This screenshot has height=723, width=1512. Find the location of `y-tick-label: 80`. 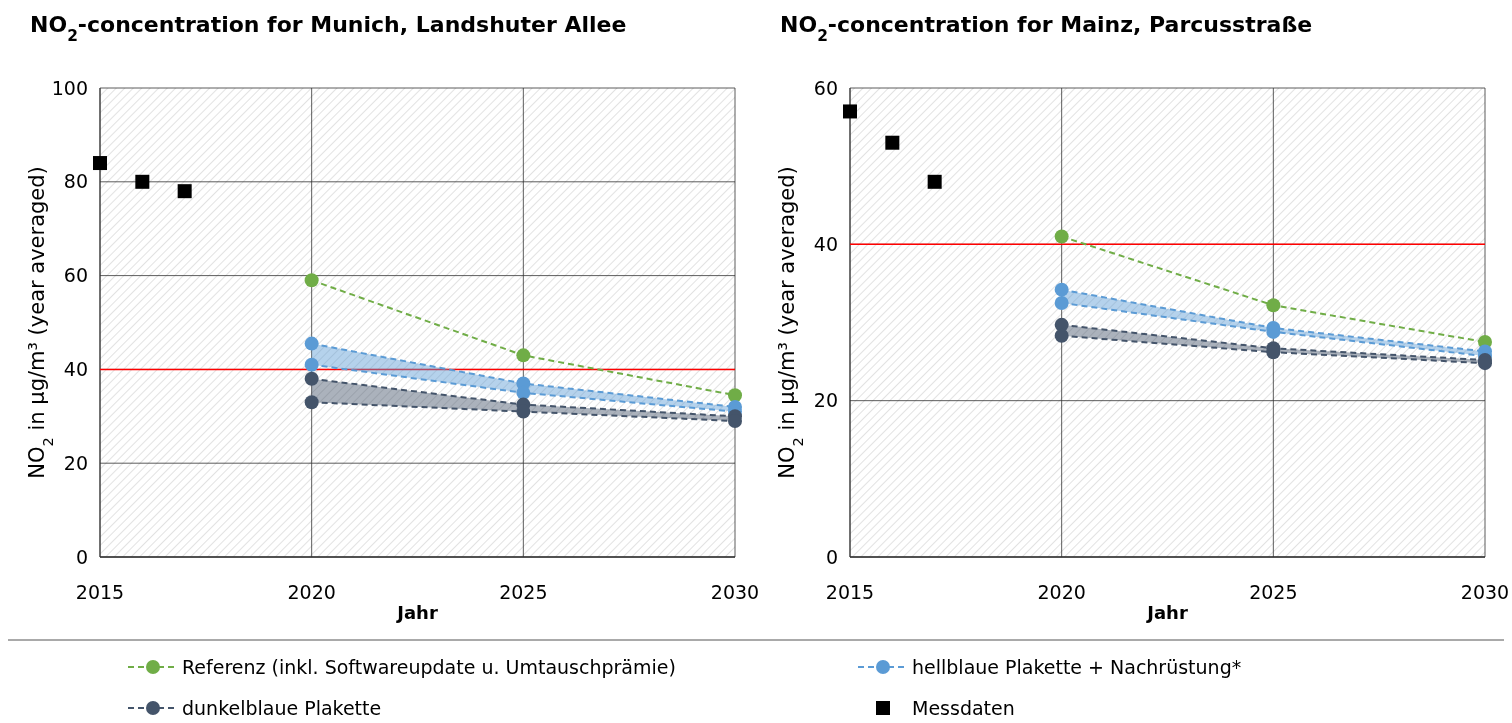

y-tick-label: 80 is located at coordinates (75, 181).